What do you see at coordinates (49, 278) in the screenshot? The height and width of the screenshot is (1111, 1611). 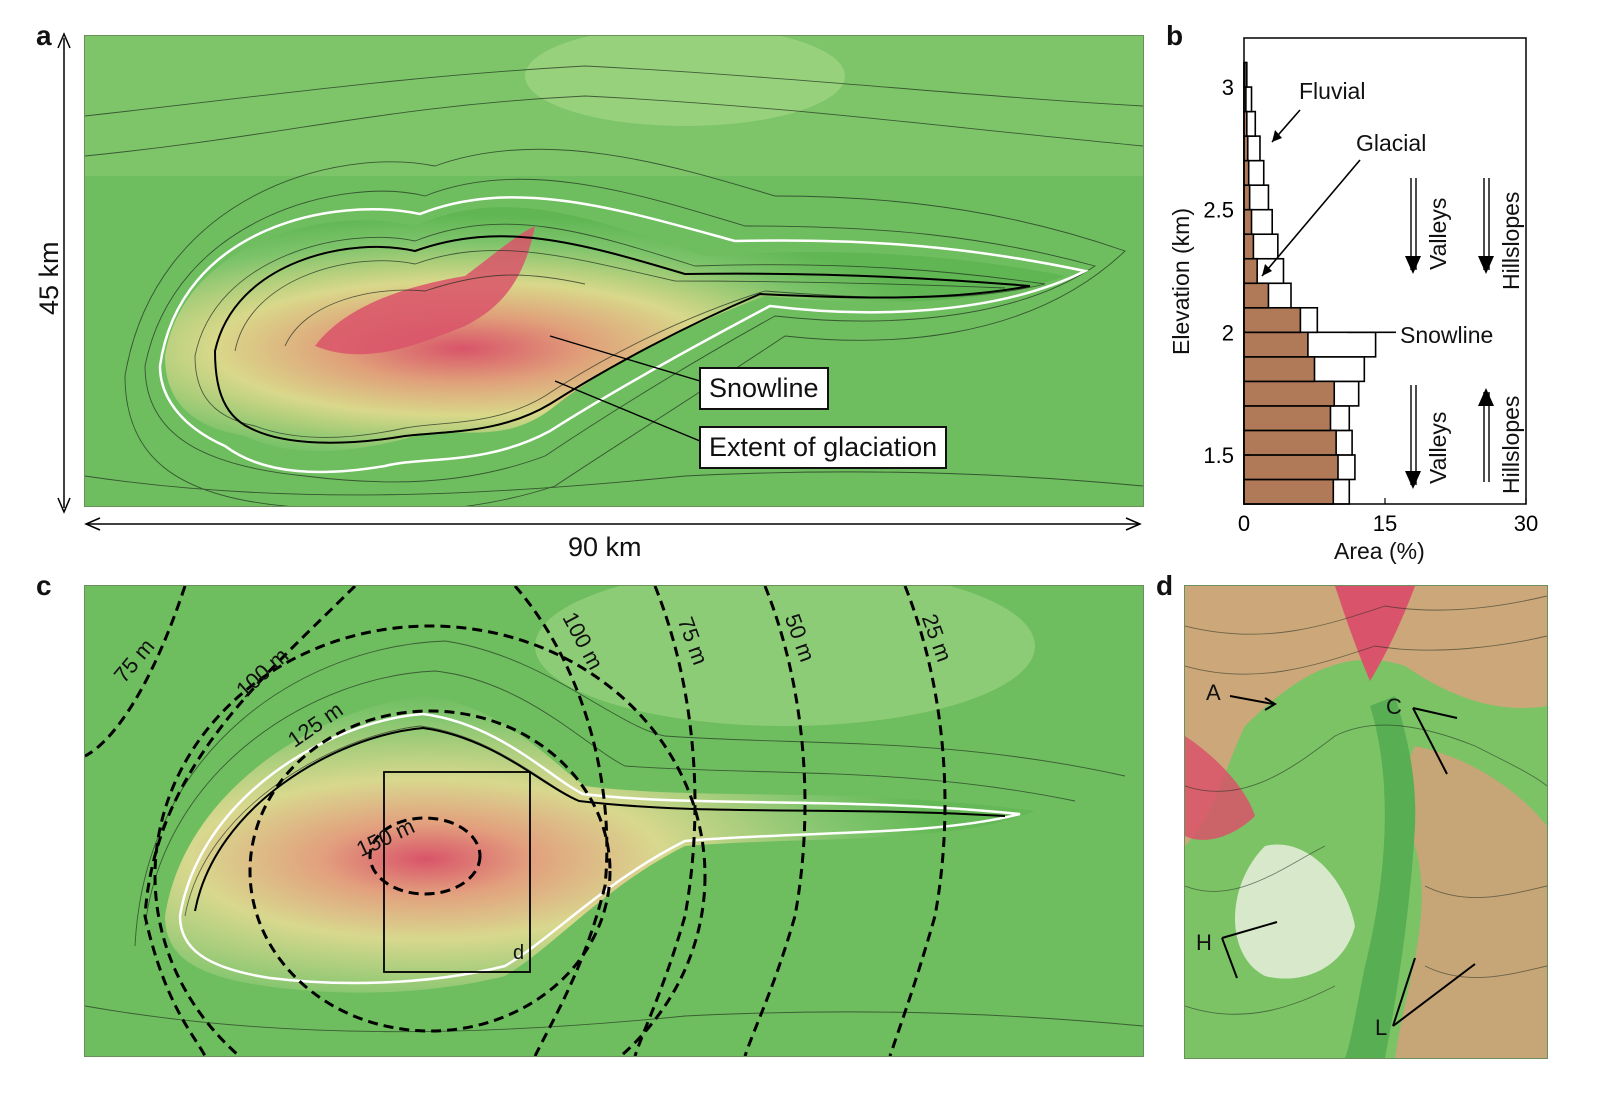 I see `vertical-scale-label: 45 km` at bounding box center [49, 278].